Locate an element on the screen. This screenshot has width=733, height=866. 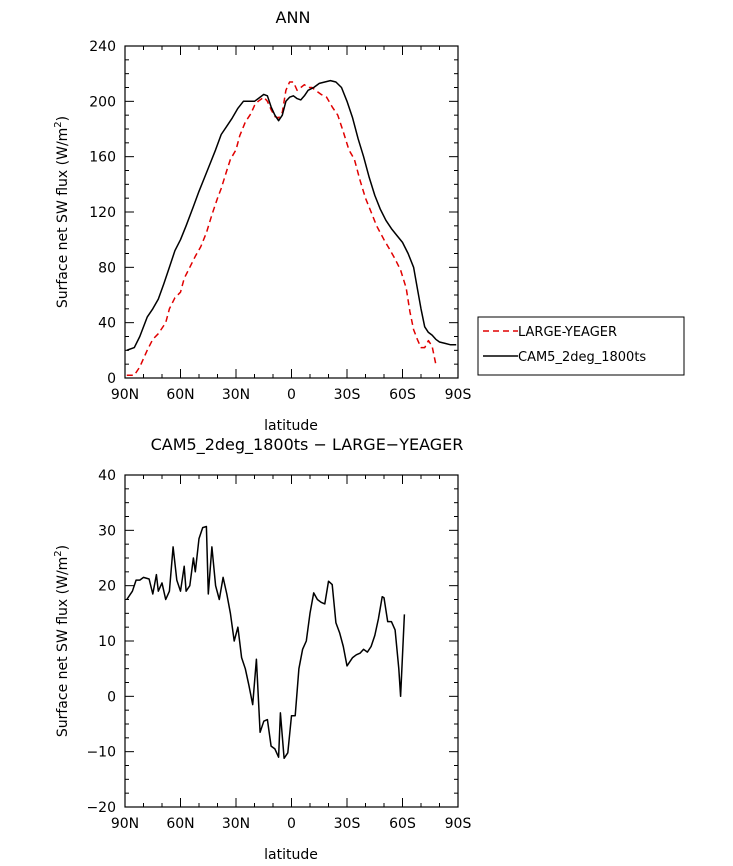
y-tick-label: 10 is located at coordinates (107, 642).